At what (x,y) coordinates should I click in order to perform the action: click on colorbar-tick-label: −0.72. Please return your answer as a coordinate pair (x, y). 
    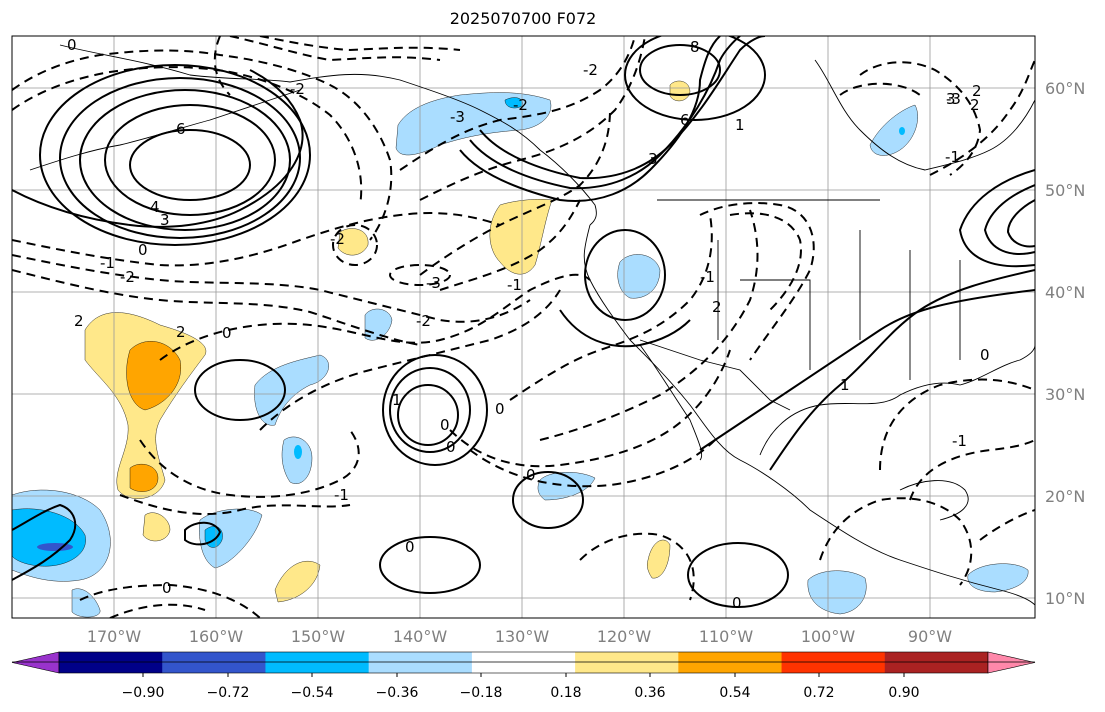
    Looking at the image, I should click on (228, 693).